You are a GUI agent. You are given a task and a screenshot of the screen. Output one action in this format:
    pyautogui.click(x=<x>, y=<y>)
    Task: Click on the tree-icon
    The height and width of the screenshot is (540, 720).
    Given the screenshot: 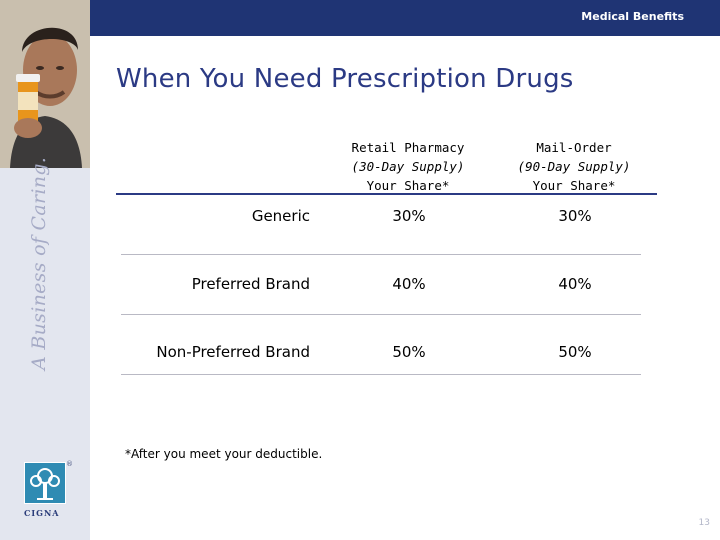 What is the action you would take?
    pyautogui.click(x=45, y=483)
    